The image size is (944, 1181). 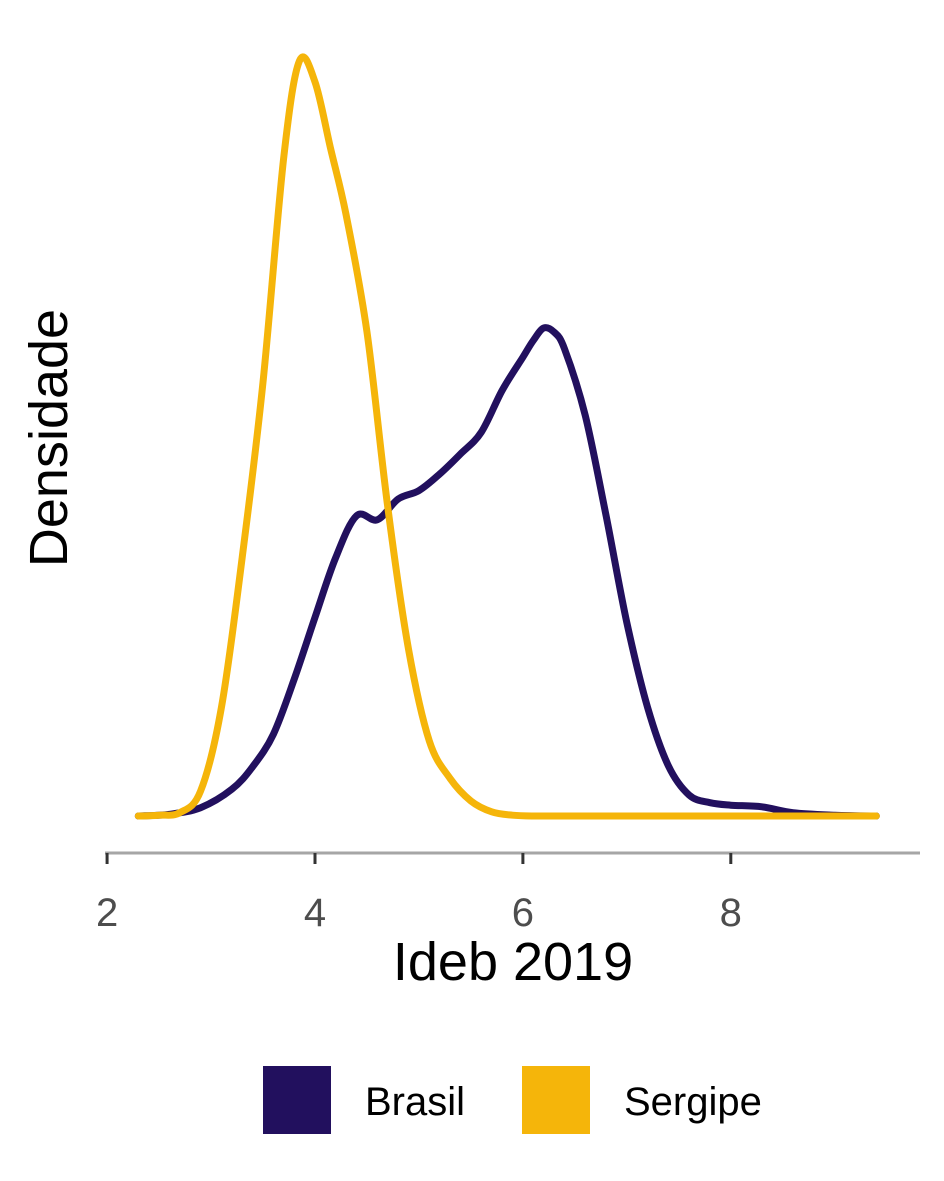 What do you see at coordinates (297, 1100) in the screenshot?
I see `legend-swatch-brasil` at bounding box center [297, 1100].